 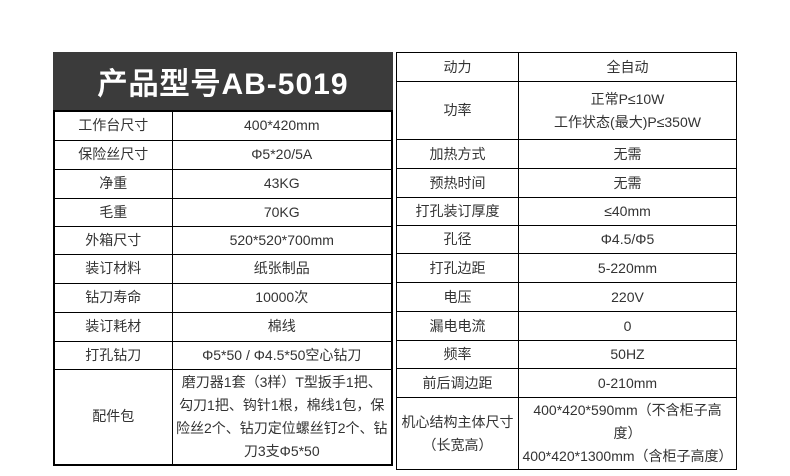 What do you see at coordinates (627, 268) in the screenshot?
I see `spec-value: 5-220mm` at bounding box center [627, 268].